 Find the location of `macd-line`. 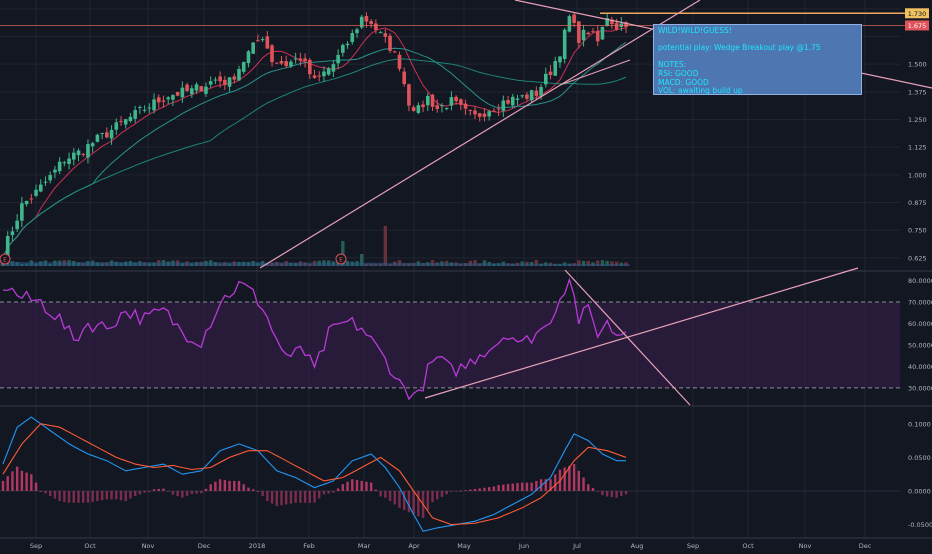

macd-line is located at coordinates (314, 474).